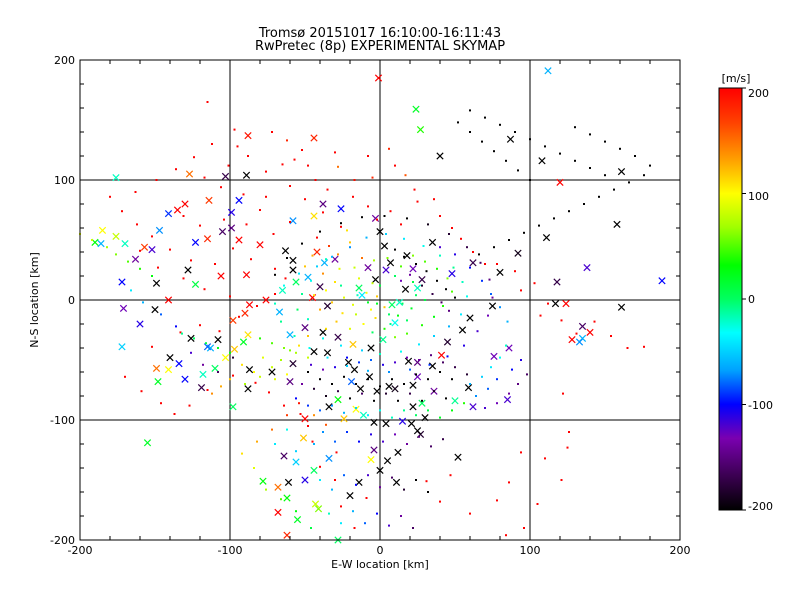  Describe the element at coordinates (380, 550) in the screenshot. I see `x-tick-label: 0` at that location.